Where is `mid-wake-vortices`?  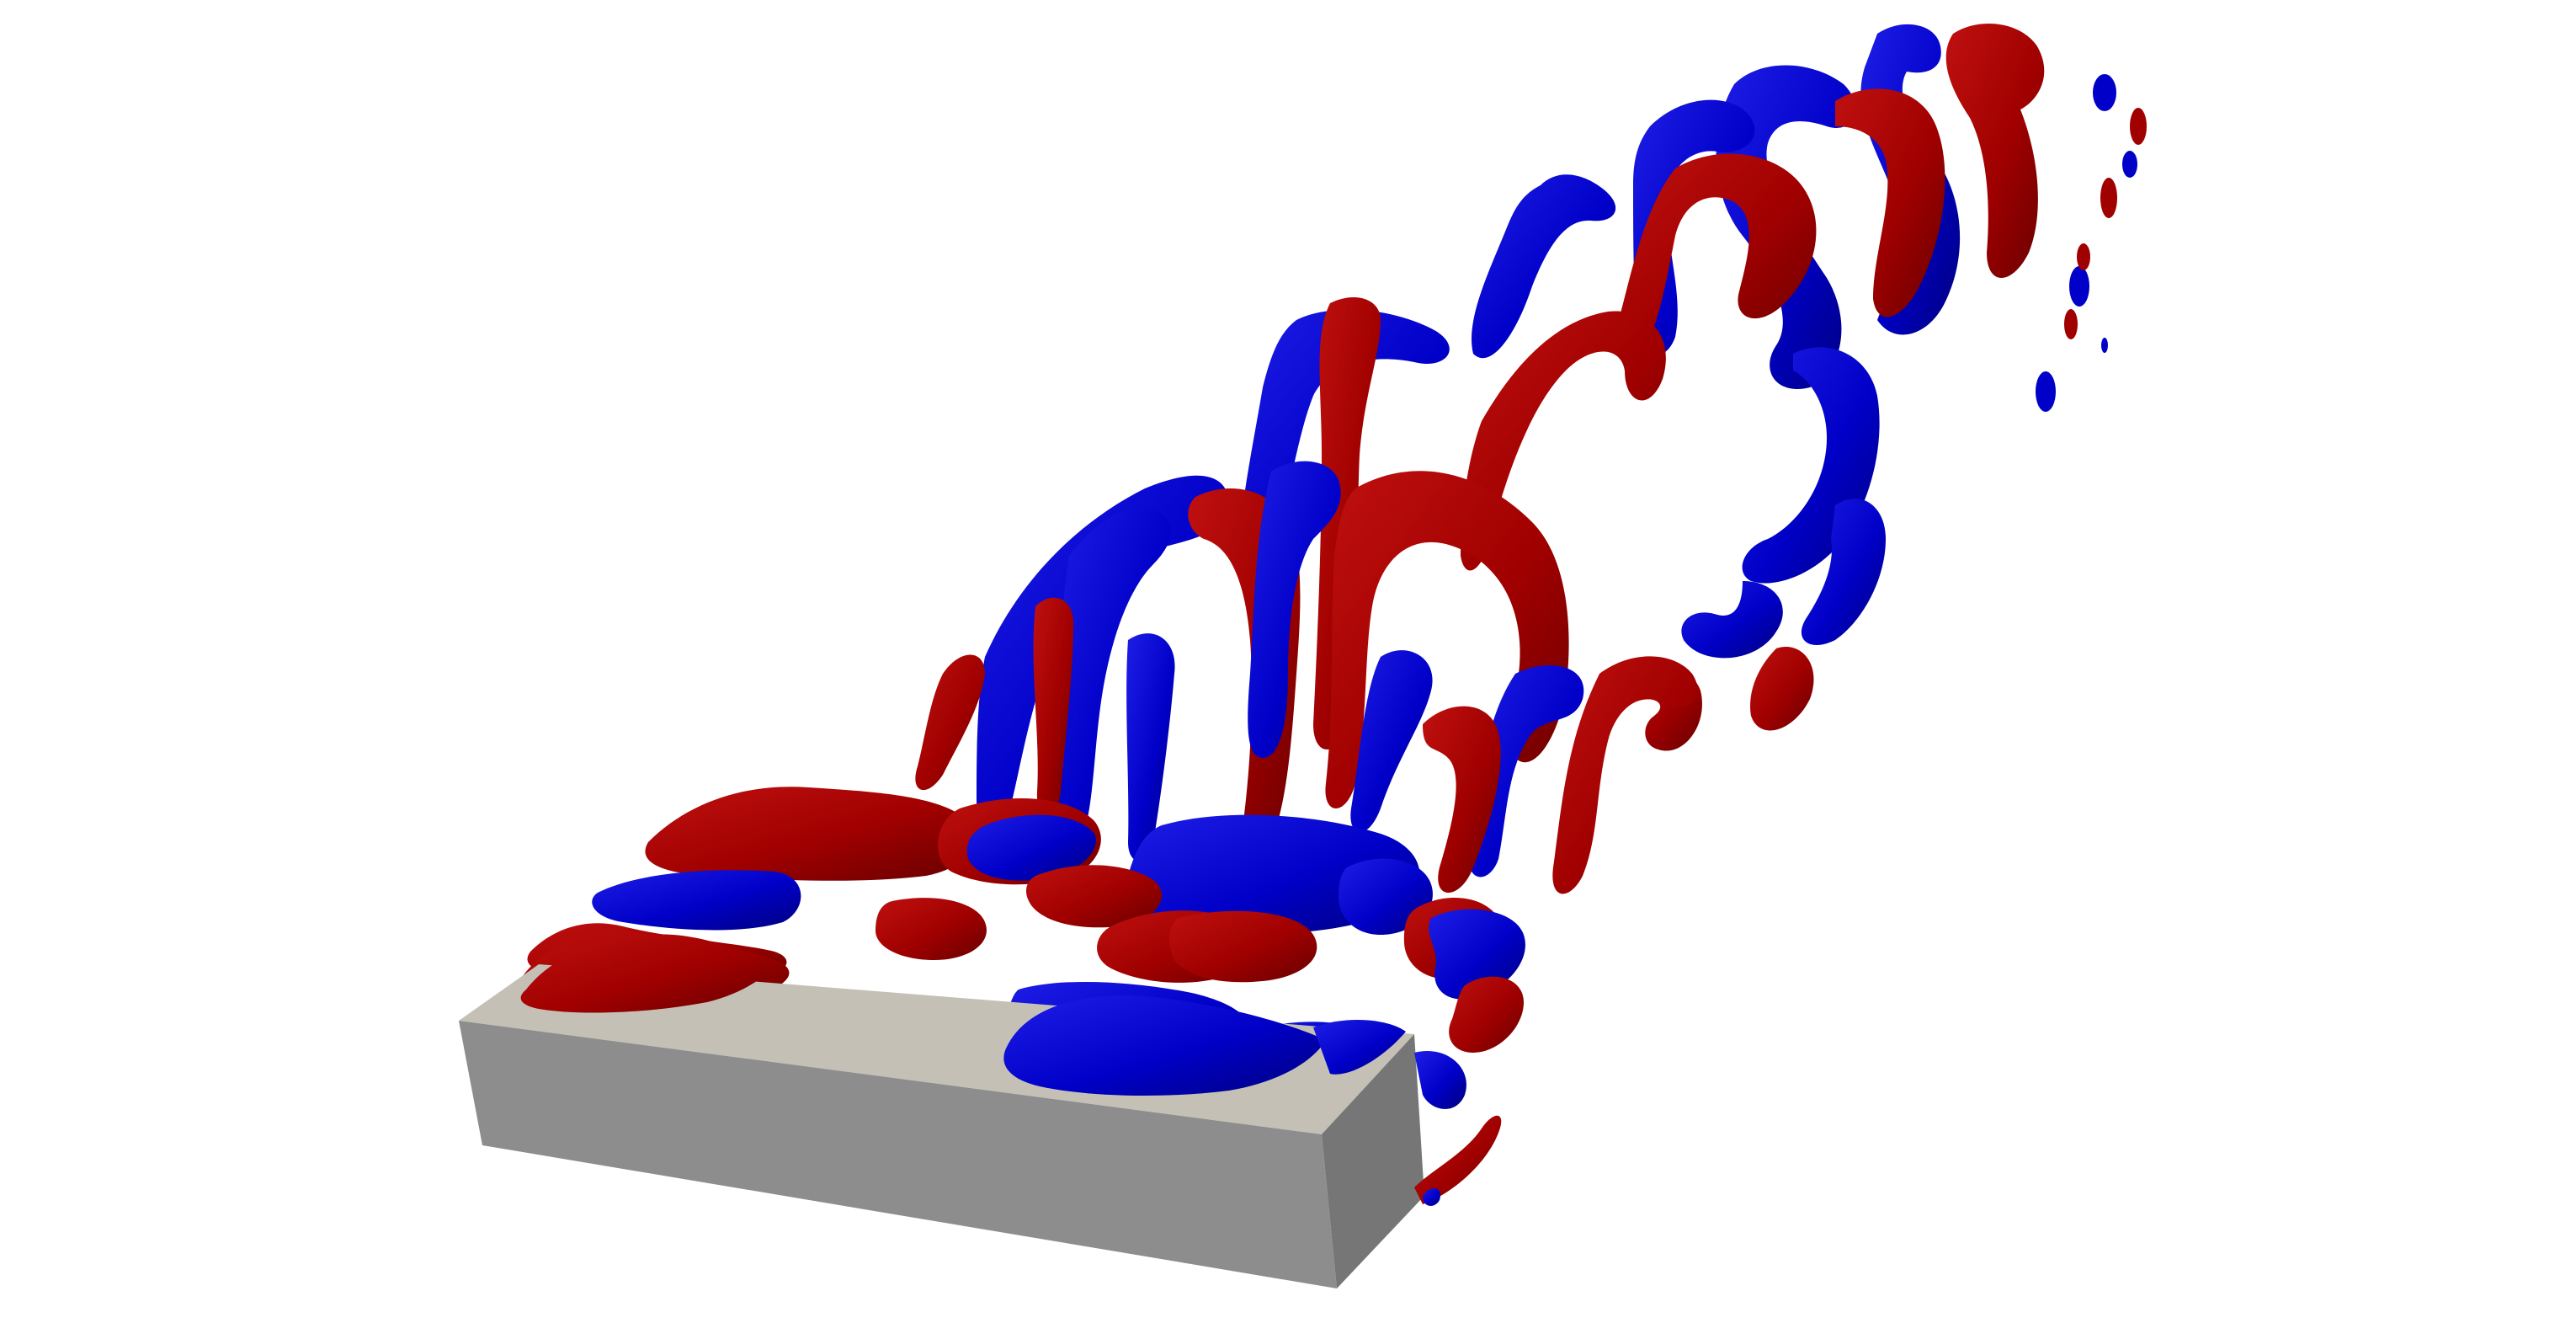
mid-wake-vortices is located at coordinates (1306, 677).